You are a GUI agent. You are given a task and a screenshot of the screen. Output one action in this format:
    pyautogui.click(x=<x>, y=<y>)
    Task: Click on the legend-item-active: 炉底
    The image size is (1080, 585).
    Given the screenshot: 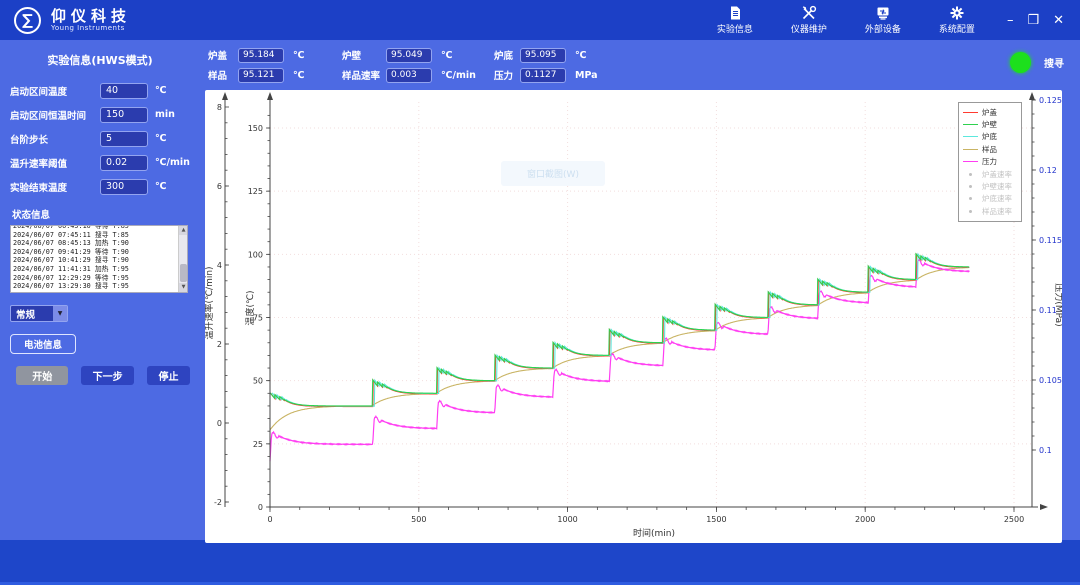 What is the action you would take?
    pyautogui.click(x=990, y=137)
    